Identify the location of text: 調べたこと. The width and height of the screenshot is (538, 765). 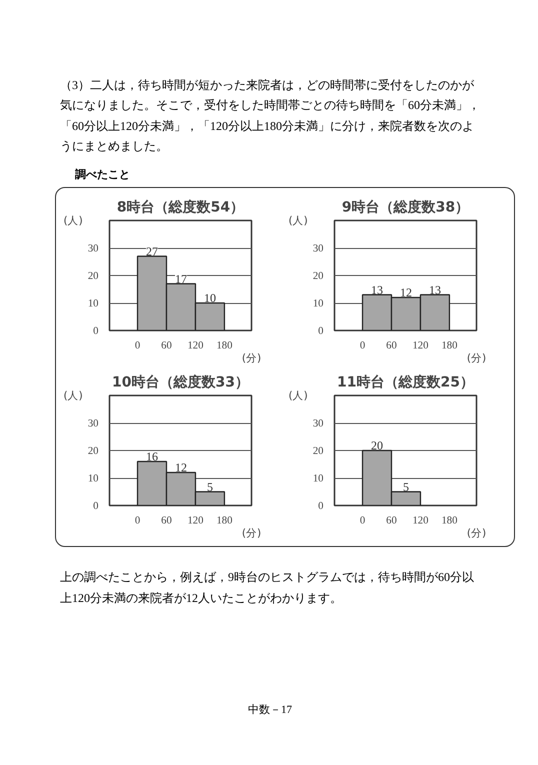
(102, 174).